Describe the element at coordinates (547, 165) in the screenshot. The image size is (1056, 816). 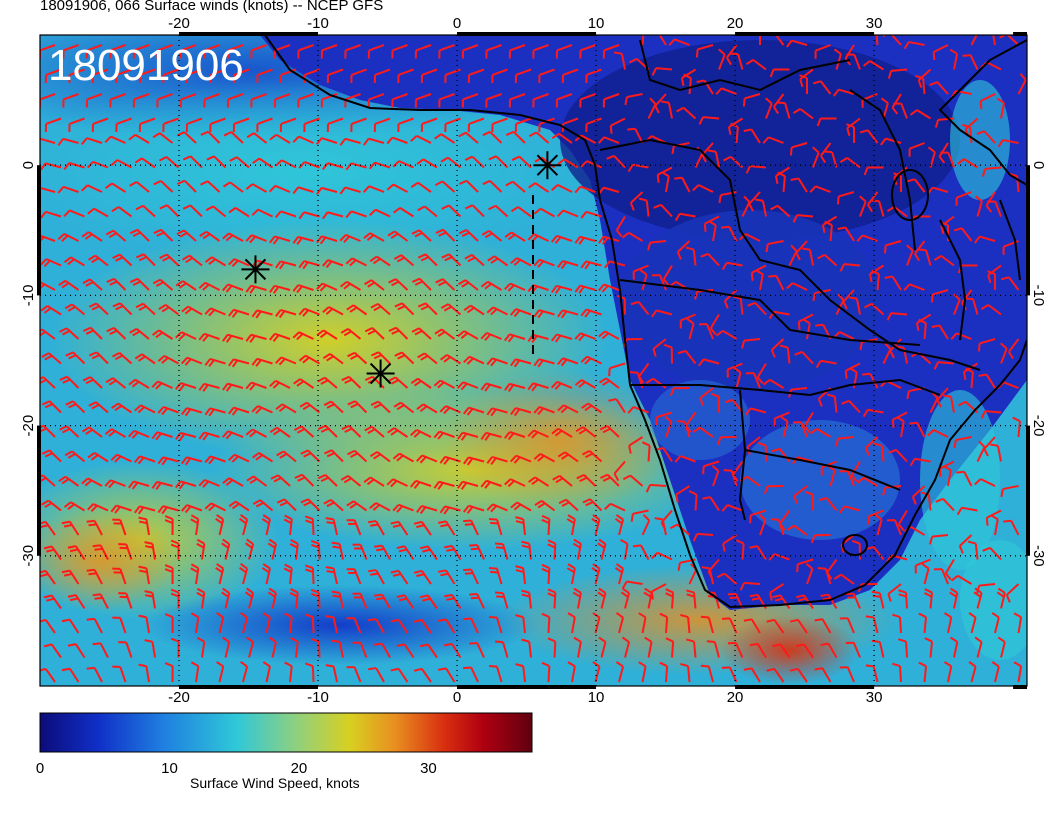
I see `asterisk-marker` at that location.